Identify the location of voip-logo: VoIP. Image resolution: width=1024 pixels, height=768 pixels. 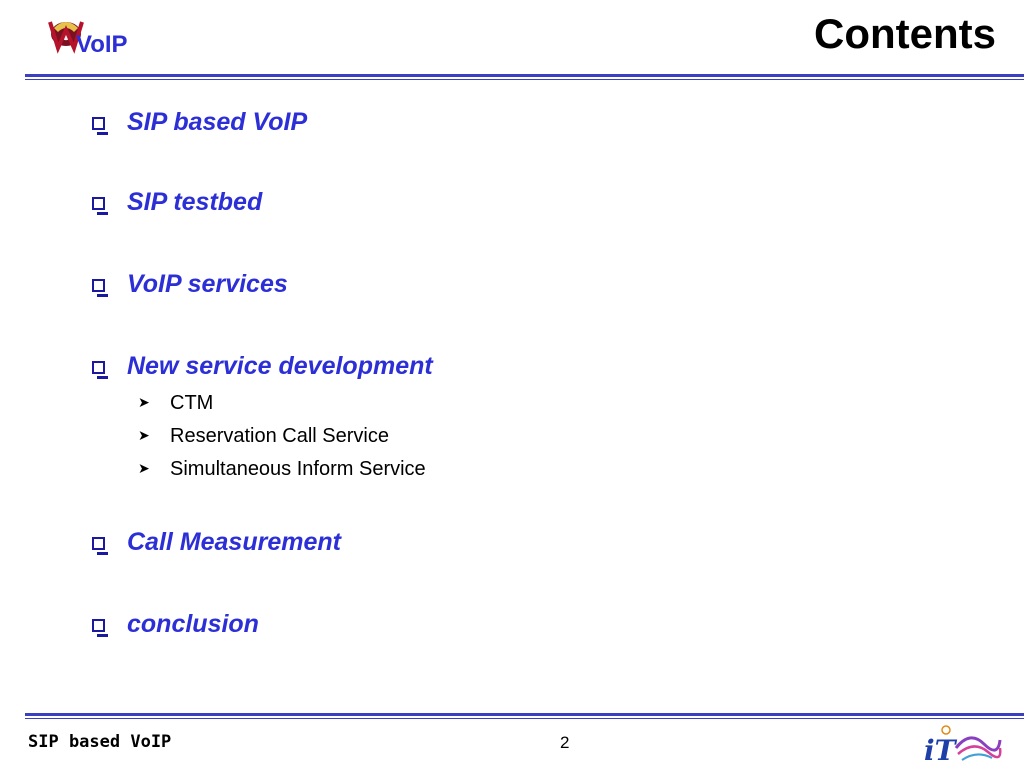
(88, 39).